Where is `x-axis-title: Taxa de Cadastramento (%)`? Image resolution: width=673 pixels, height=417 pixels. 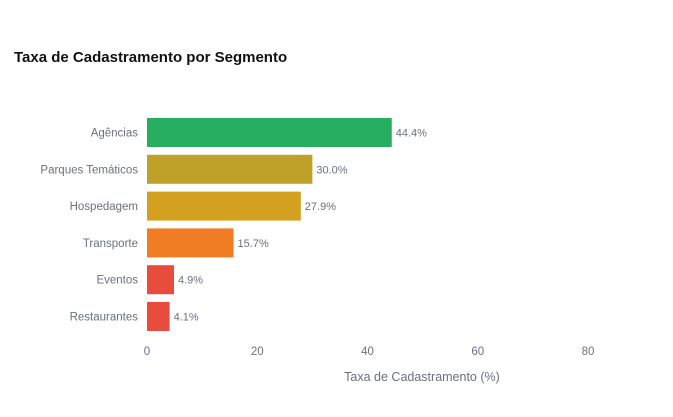
x-axis-title: Taxa de Cadastramento (%) is located at coordinates (422, 377).